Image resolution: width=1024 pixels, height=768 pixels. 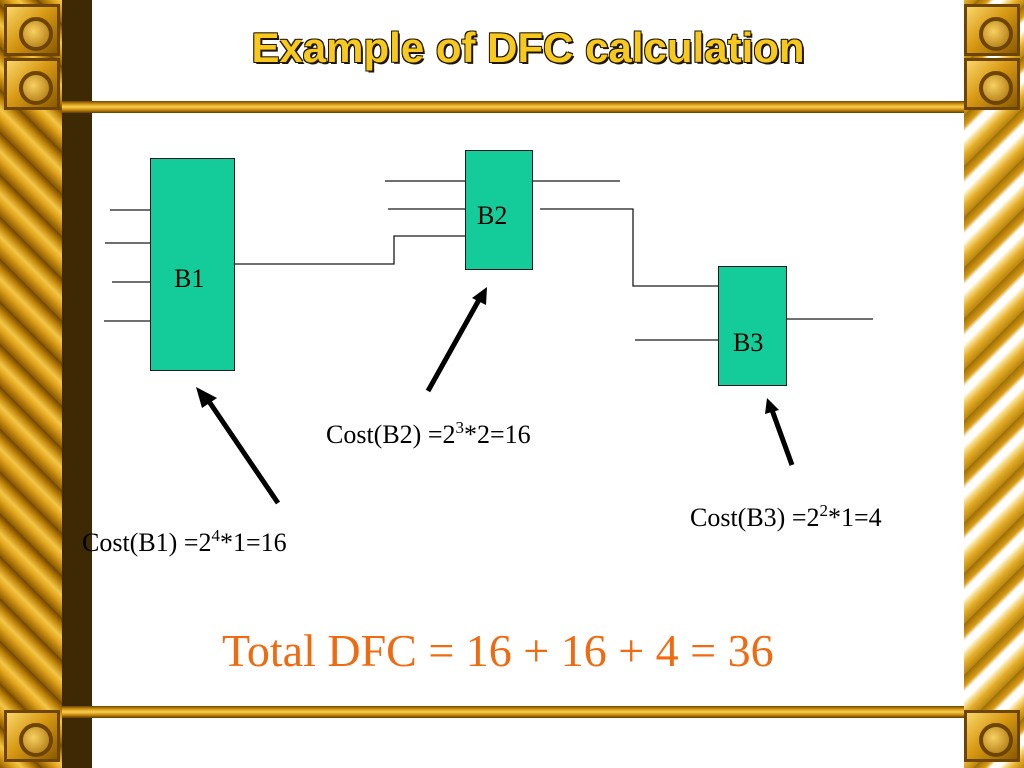 What do you see at coordinates (824, 510) in the screenshot?
I see `cost-b3-exponent: 2` at bounding box center [824, 510].